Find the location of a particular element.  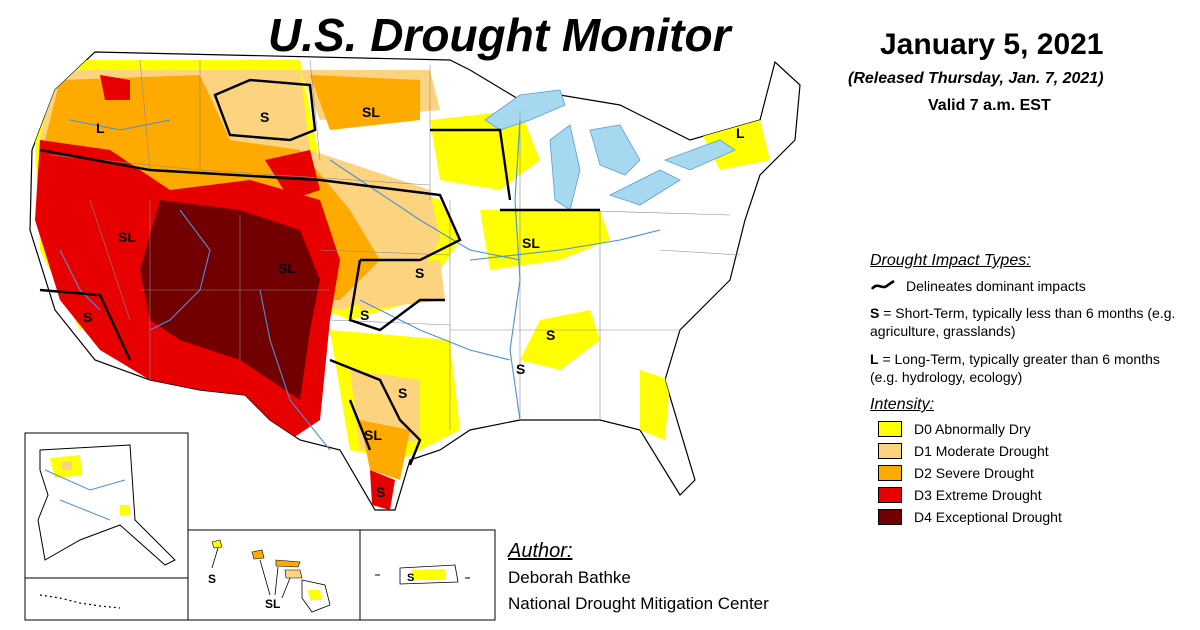

intensity-row-d1: D1 Moderate Drought is located at coordinates (1030, 451).